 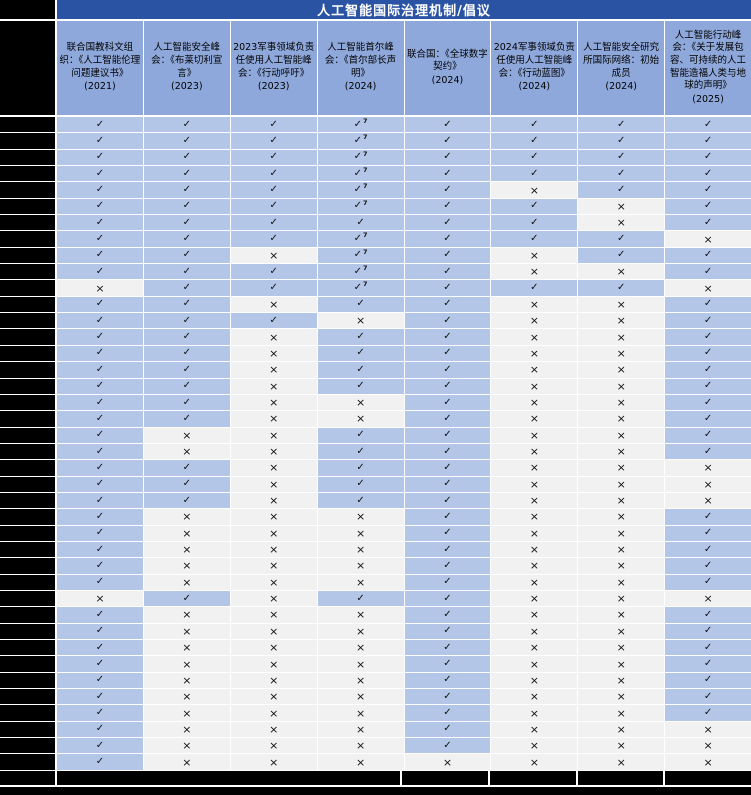 What do you see at coordinates (375, 141) in the screenshot?
I see `table-row: ✓ ✓ ✓ ✓ 7 ✓ ✓ ✓ ✓` at bounding box center [375, 141].